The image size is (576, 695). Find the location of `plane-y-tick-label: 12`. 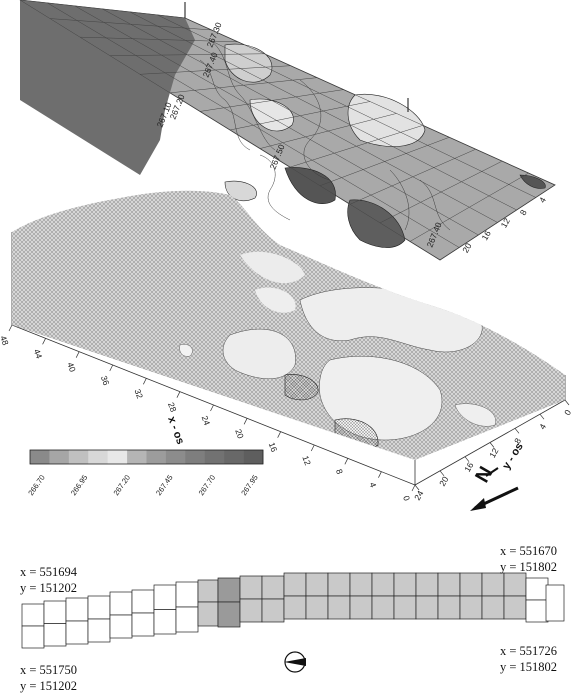

plane-y-tick-label: 12 is located at coordinates (506, 222).